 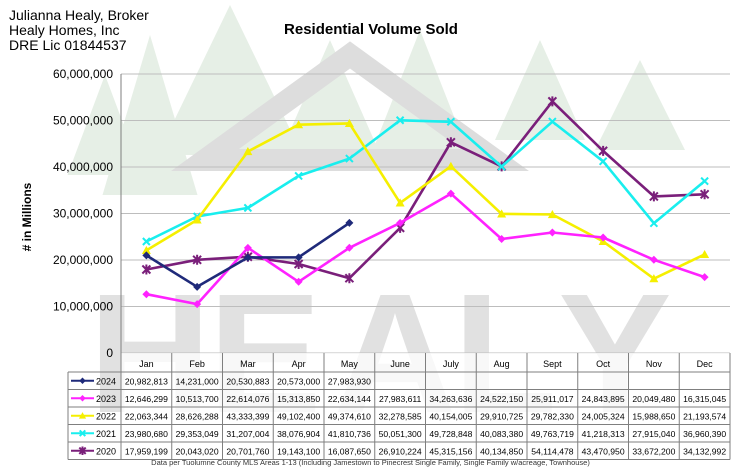 I want to click on data-label-2024: 20,573,000, so click(x=298, y=381).